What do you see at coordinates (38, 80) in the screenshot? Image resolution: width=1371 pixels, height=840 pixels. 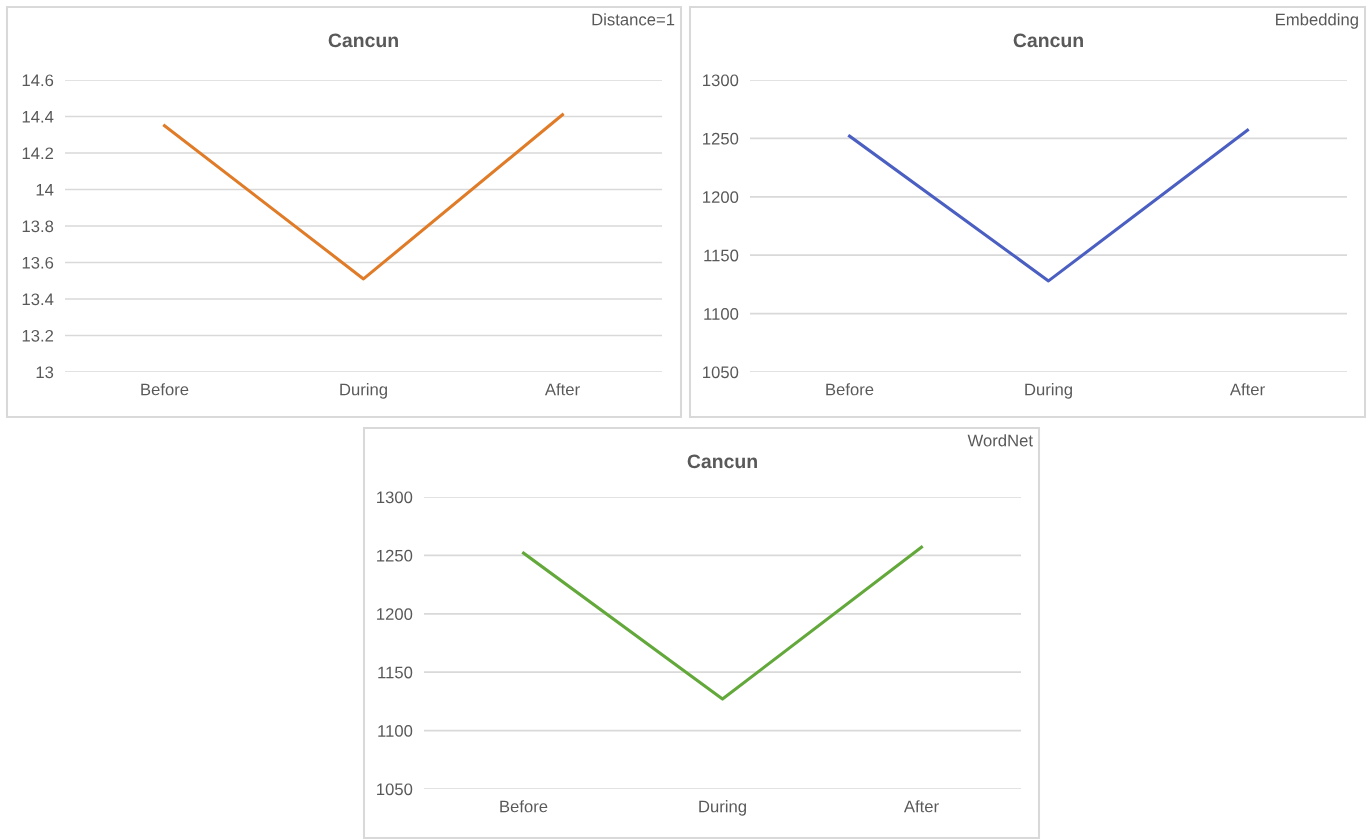 I see `y-tick-label: 14.6` at bounding box center [38, 80].